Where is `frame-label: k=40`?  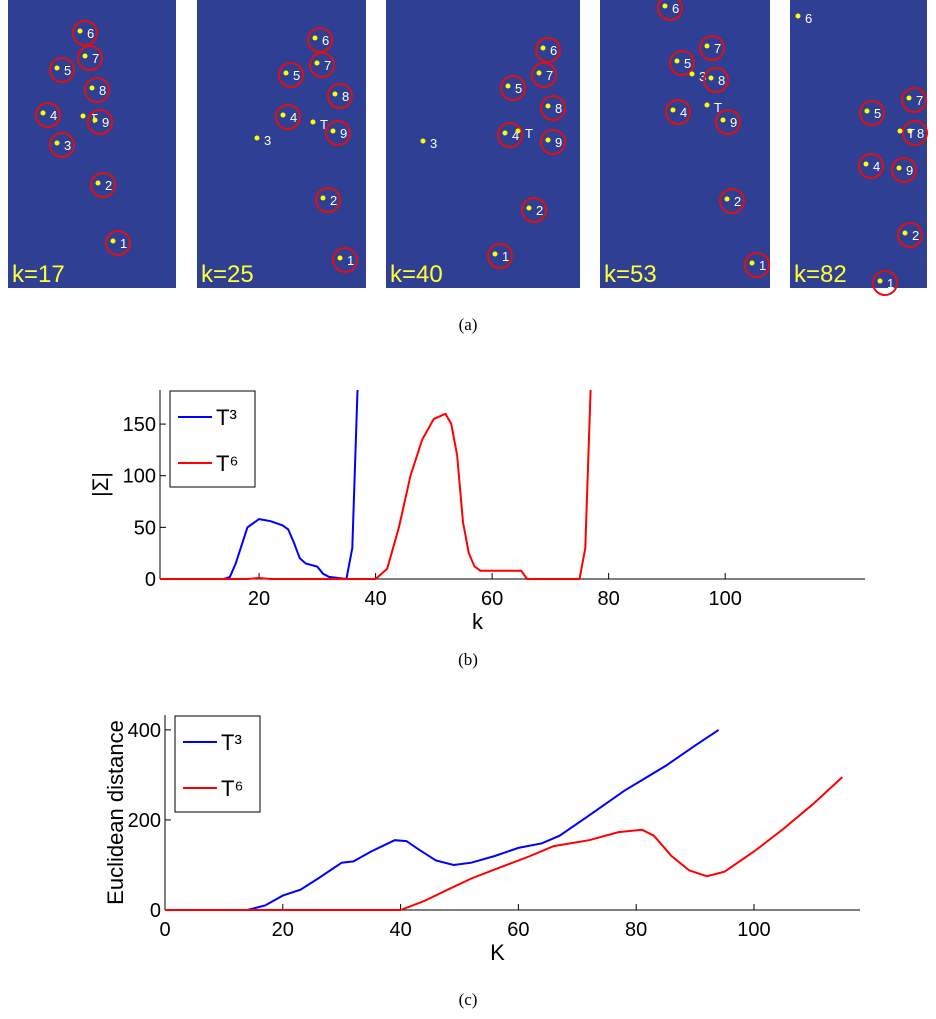 frame-label: k=40 is located at coordinates (416, 274).